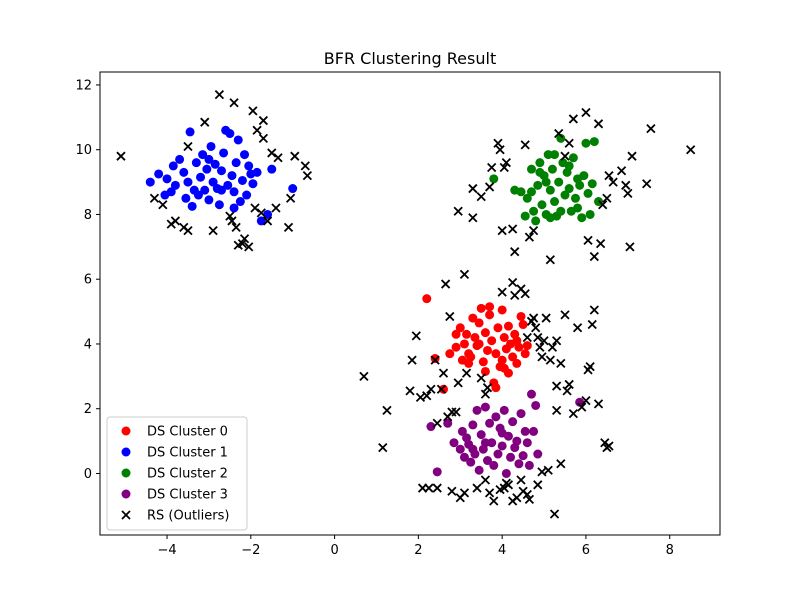 The width and height of the screenshot is (800, 600). Describe the element at coordinates (502, 550) in the screenshot. I see `x-tick-label: 4` at that location.